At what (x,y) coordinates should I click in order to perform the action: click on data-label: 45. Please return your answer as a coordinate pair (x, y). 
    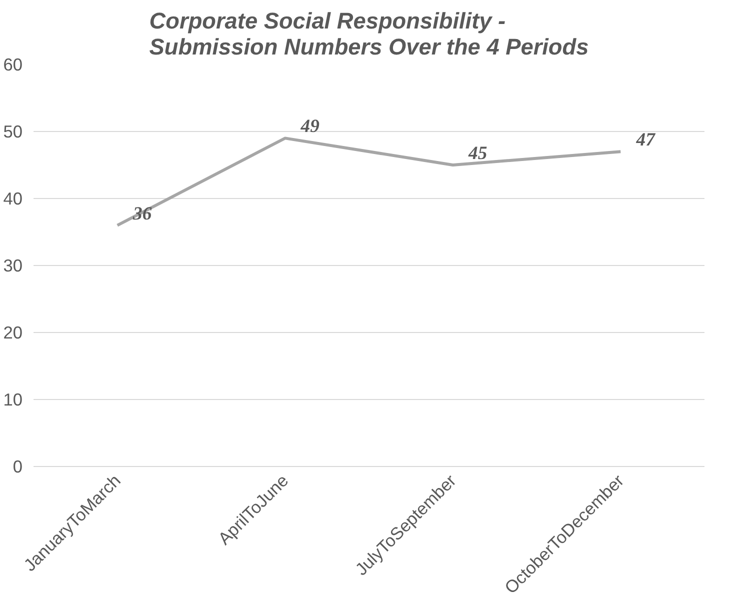
    Looking at the image, I should click on (478, 153).